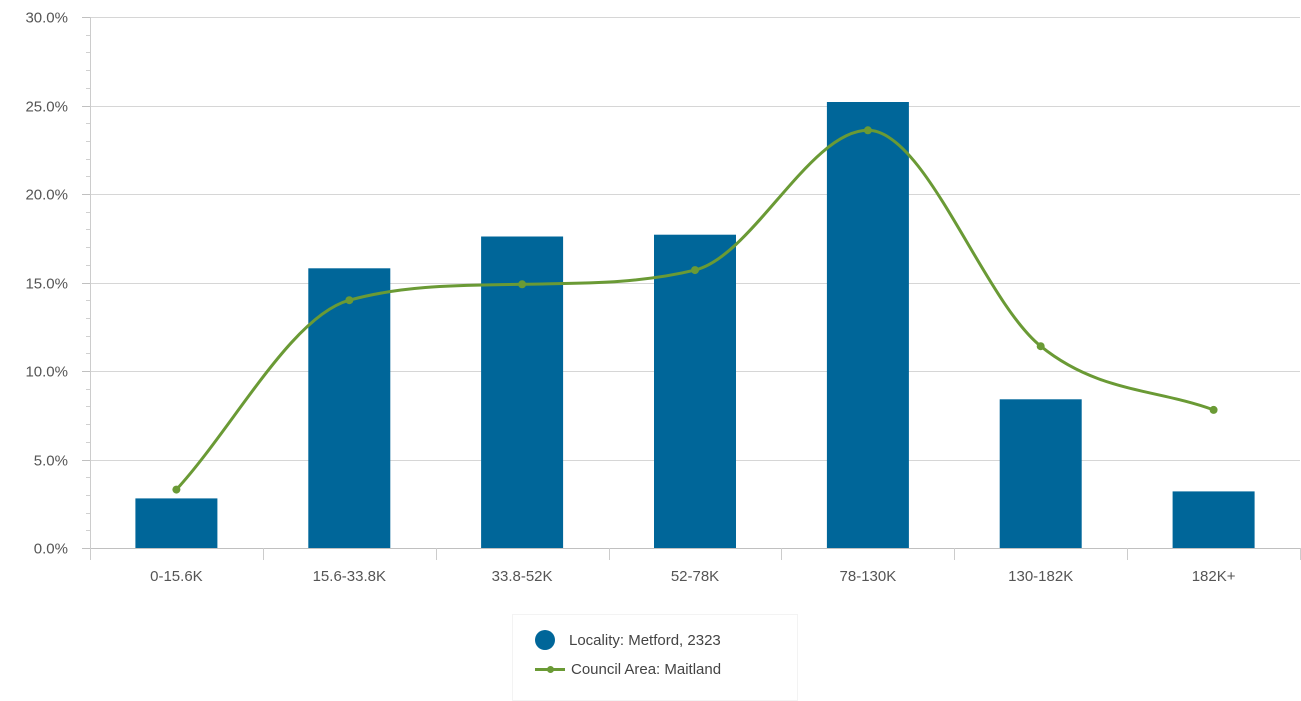 Image resolution: width=1301 pixels, height=701 pixels. What do you see at coordinates (349, 576) in the screenshot?
I see `x-tick-label: 15.6-33.8K` at bounding box center [349, 576].